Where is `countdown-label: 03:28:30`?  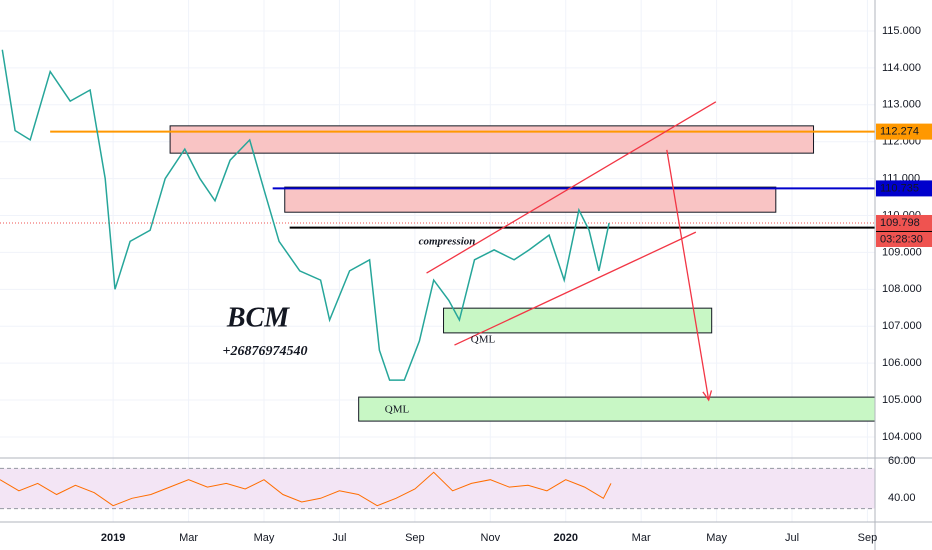
countdown-label: 03:28:30 is located at coordinates (901, 239).